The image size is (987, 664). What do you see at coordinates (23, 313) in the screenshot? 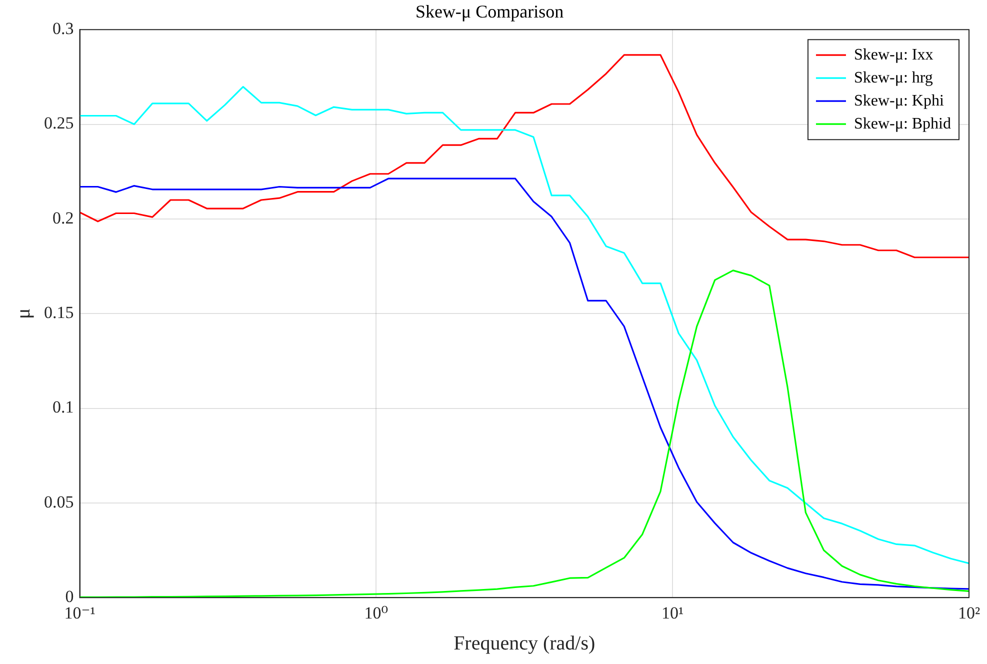
I see `y-axis-title: μ` at bounding box center [23, 313].